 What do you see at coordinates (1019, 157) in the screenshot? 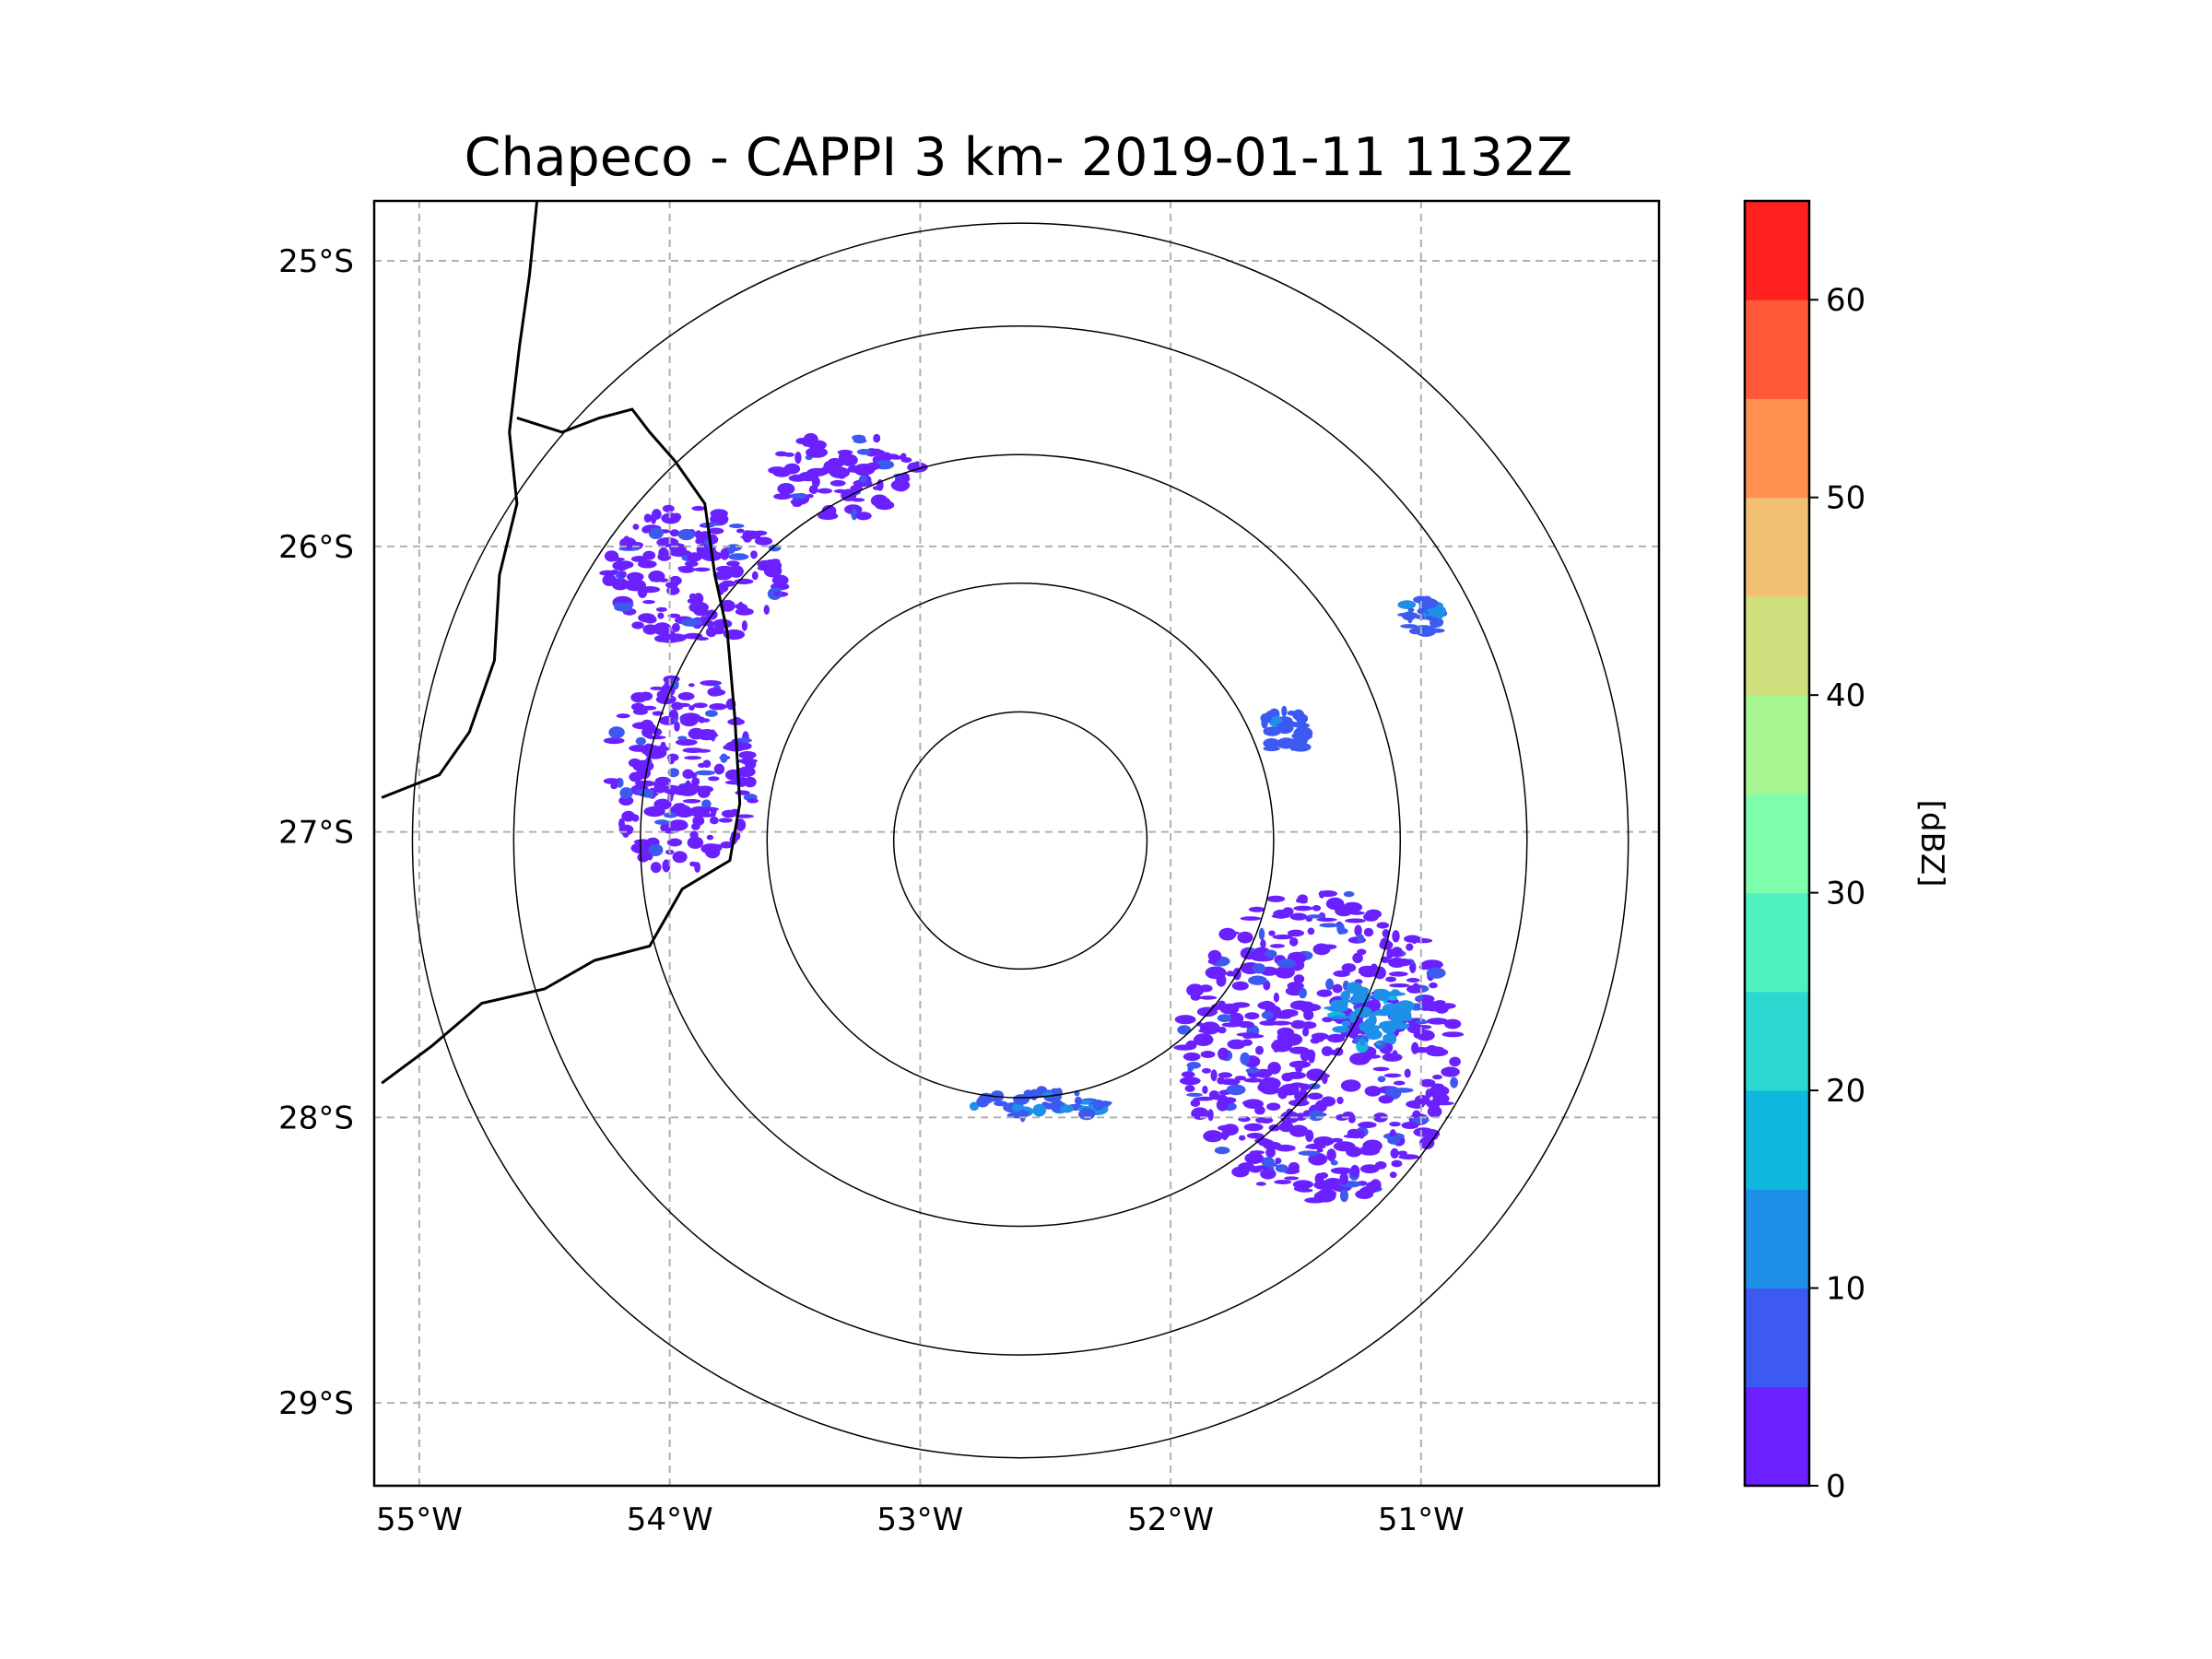
I see `figure-title: Chapeco - CAPPI 3 km- 2019-01-11 1132Z` at bounding box center [1019, 157].